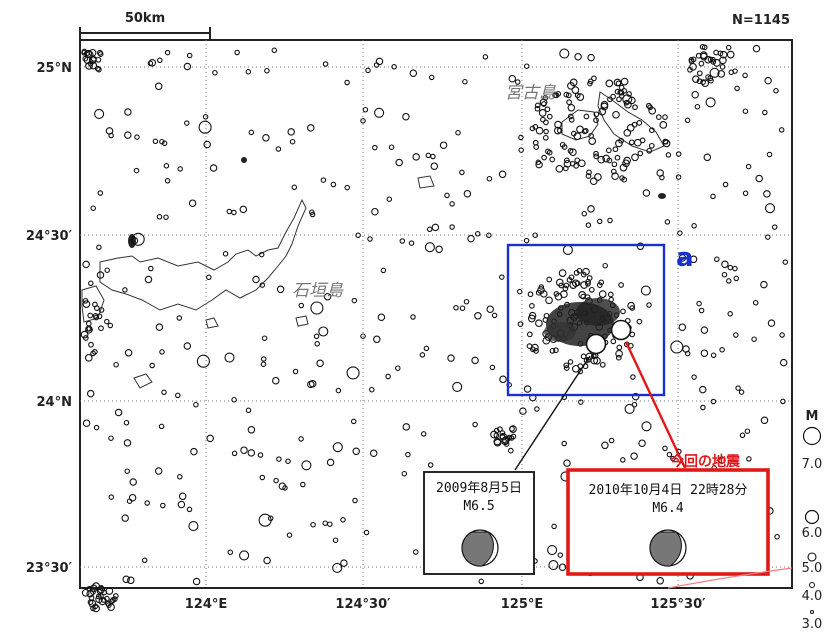  Describe the element at coordinates (580, 125) in the screenshot. I see `miyako-coast` at that location.